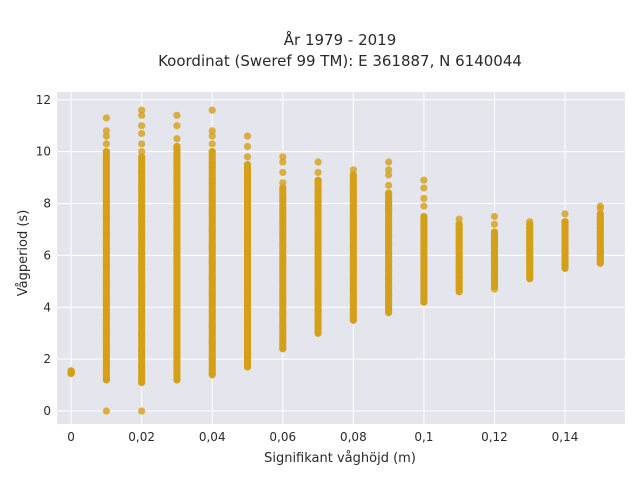 This screenshot has height=480, width=640. What do you see at coordinates (47, 359) in the screenshot?
I see `y-tick-label: 2` at bounding box center [47, 359].